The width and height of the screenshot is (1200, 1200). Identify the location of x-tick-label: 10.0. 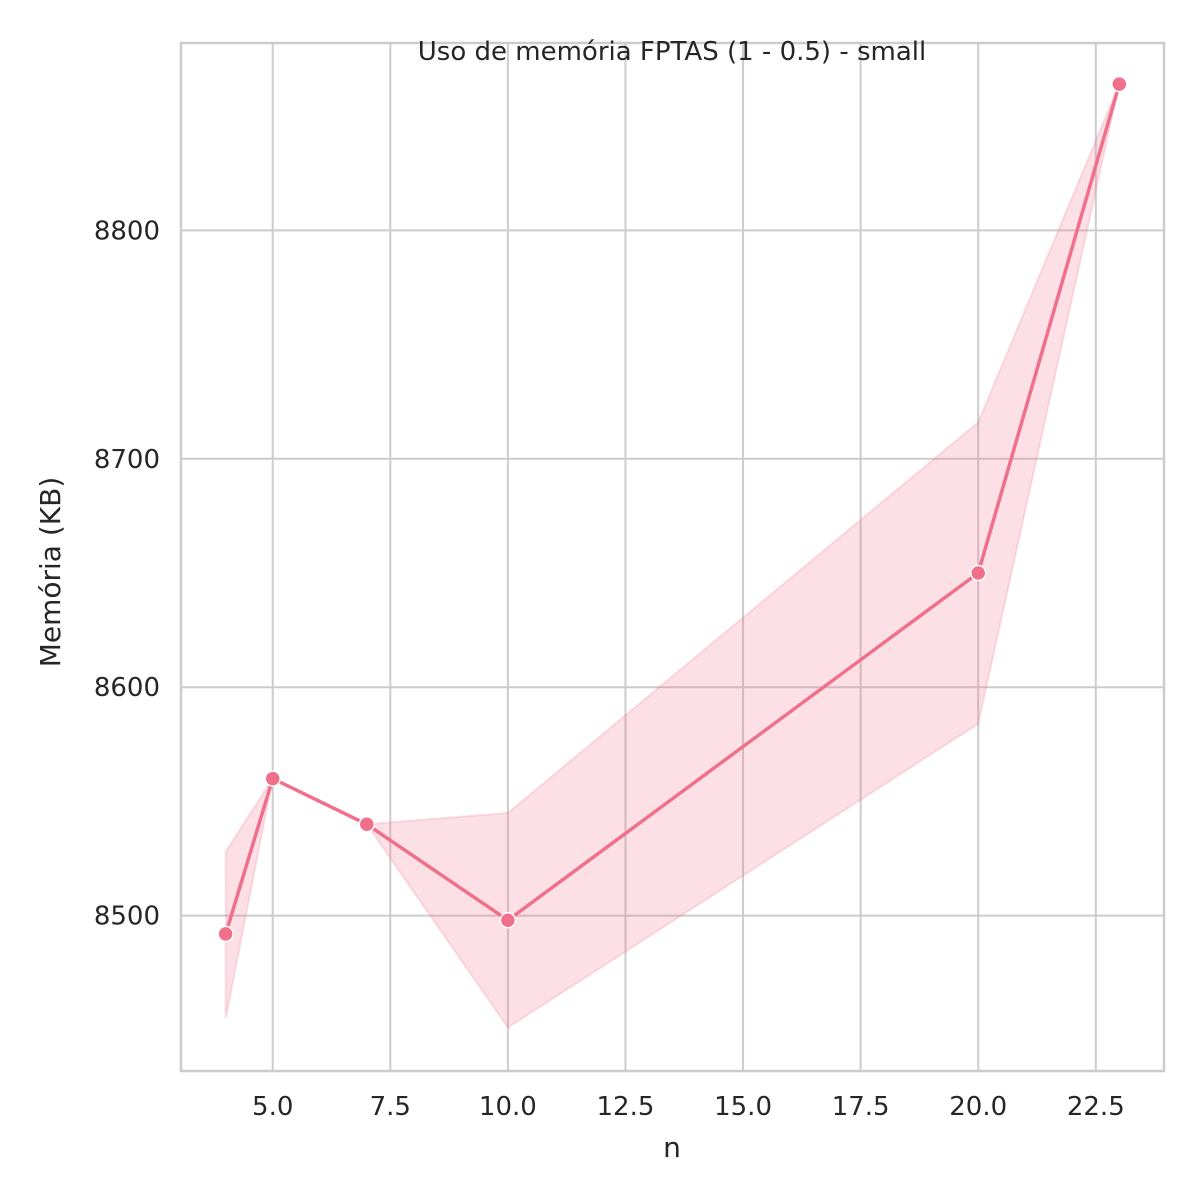
(508, 1107).